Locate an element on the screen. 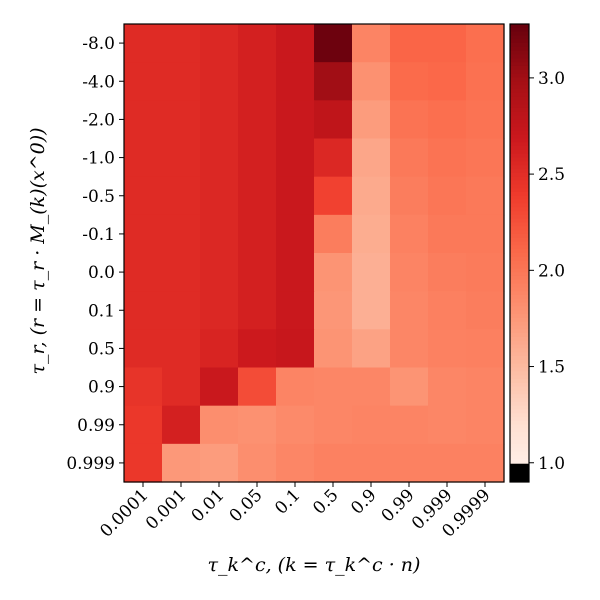 This screenshot has height=600, width=600. colorbar-tick-label: 2.0 is located at coordinates (551, 271).